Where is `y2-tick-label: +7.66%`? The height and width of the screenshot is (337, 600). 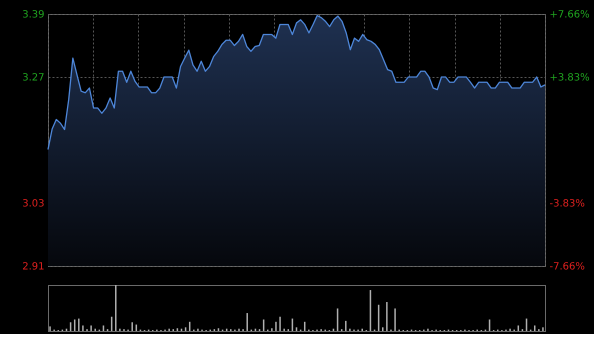 y2-tick-label: +7.66% is located at coordinates (570, 15).